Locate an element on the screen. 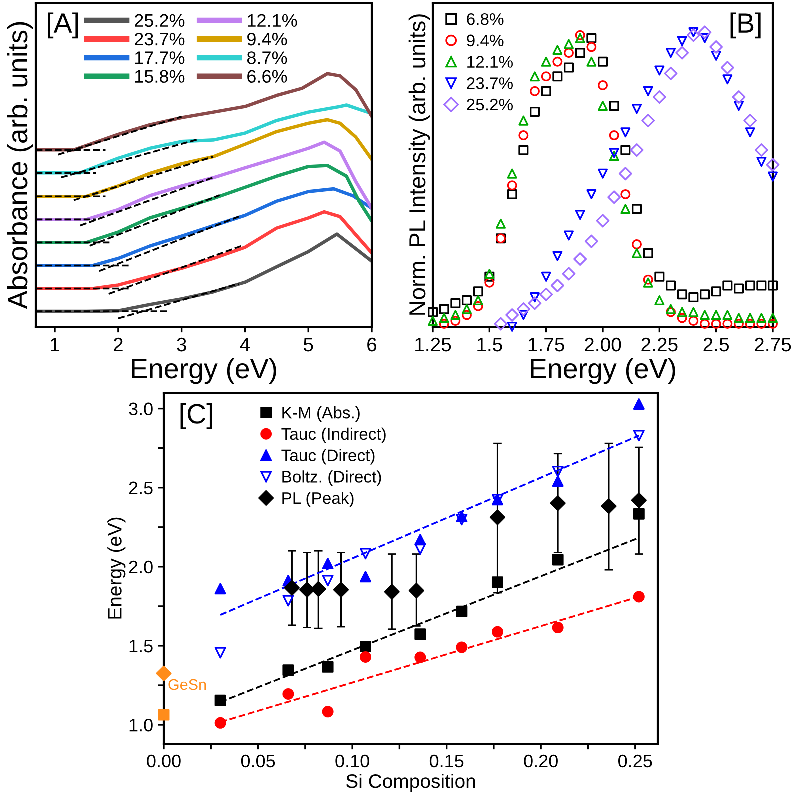  legend-label: Tauc (Indirect) is located at coordinates (334, 436).